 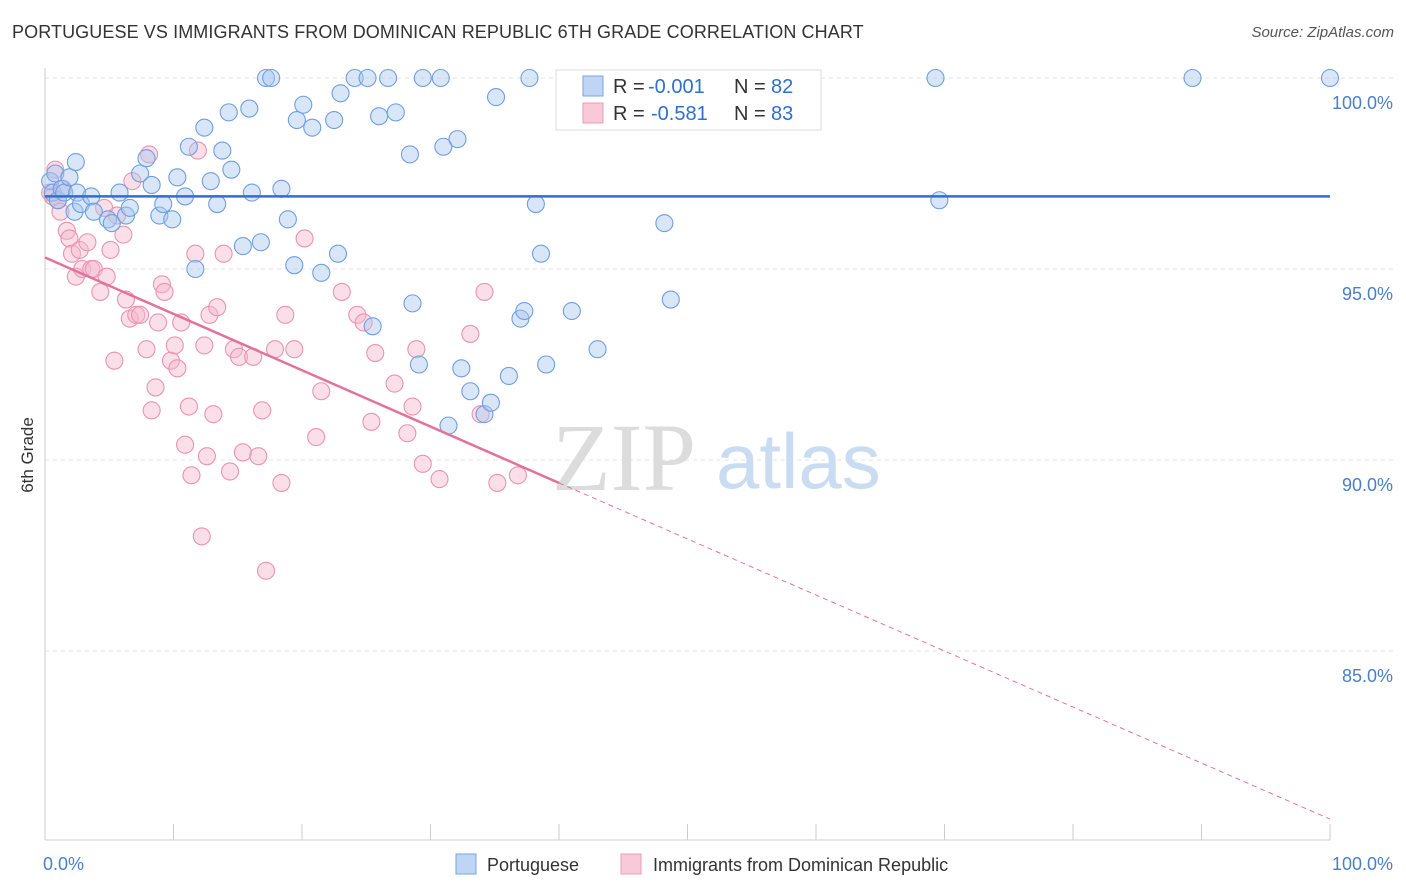 What do you see at coordinates (1367, 294) in the screenshot?
I see `y-tick-label: 95.0%` at bounding box center [1367, 294].